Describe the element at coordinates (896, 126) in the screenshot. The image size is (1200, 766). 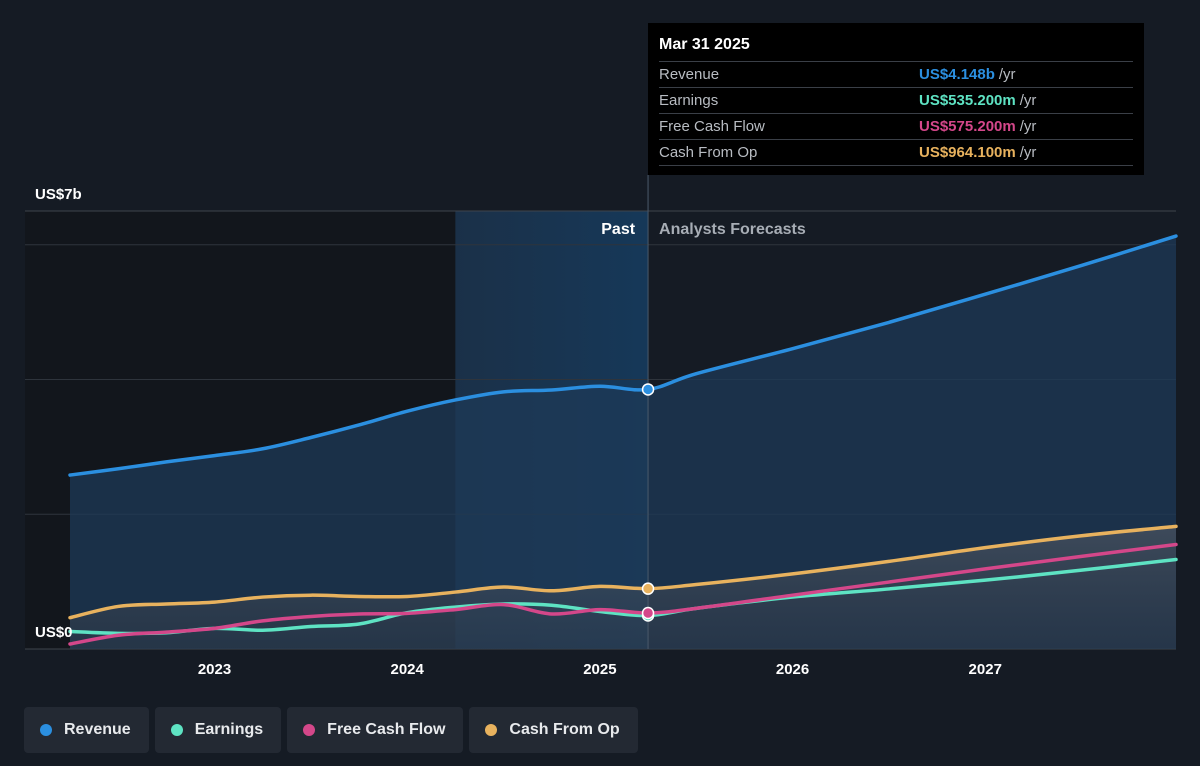
I see `tooltip-row: Free Cash Flow US$575.200m/yr` at that location.